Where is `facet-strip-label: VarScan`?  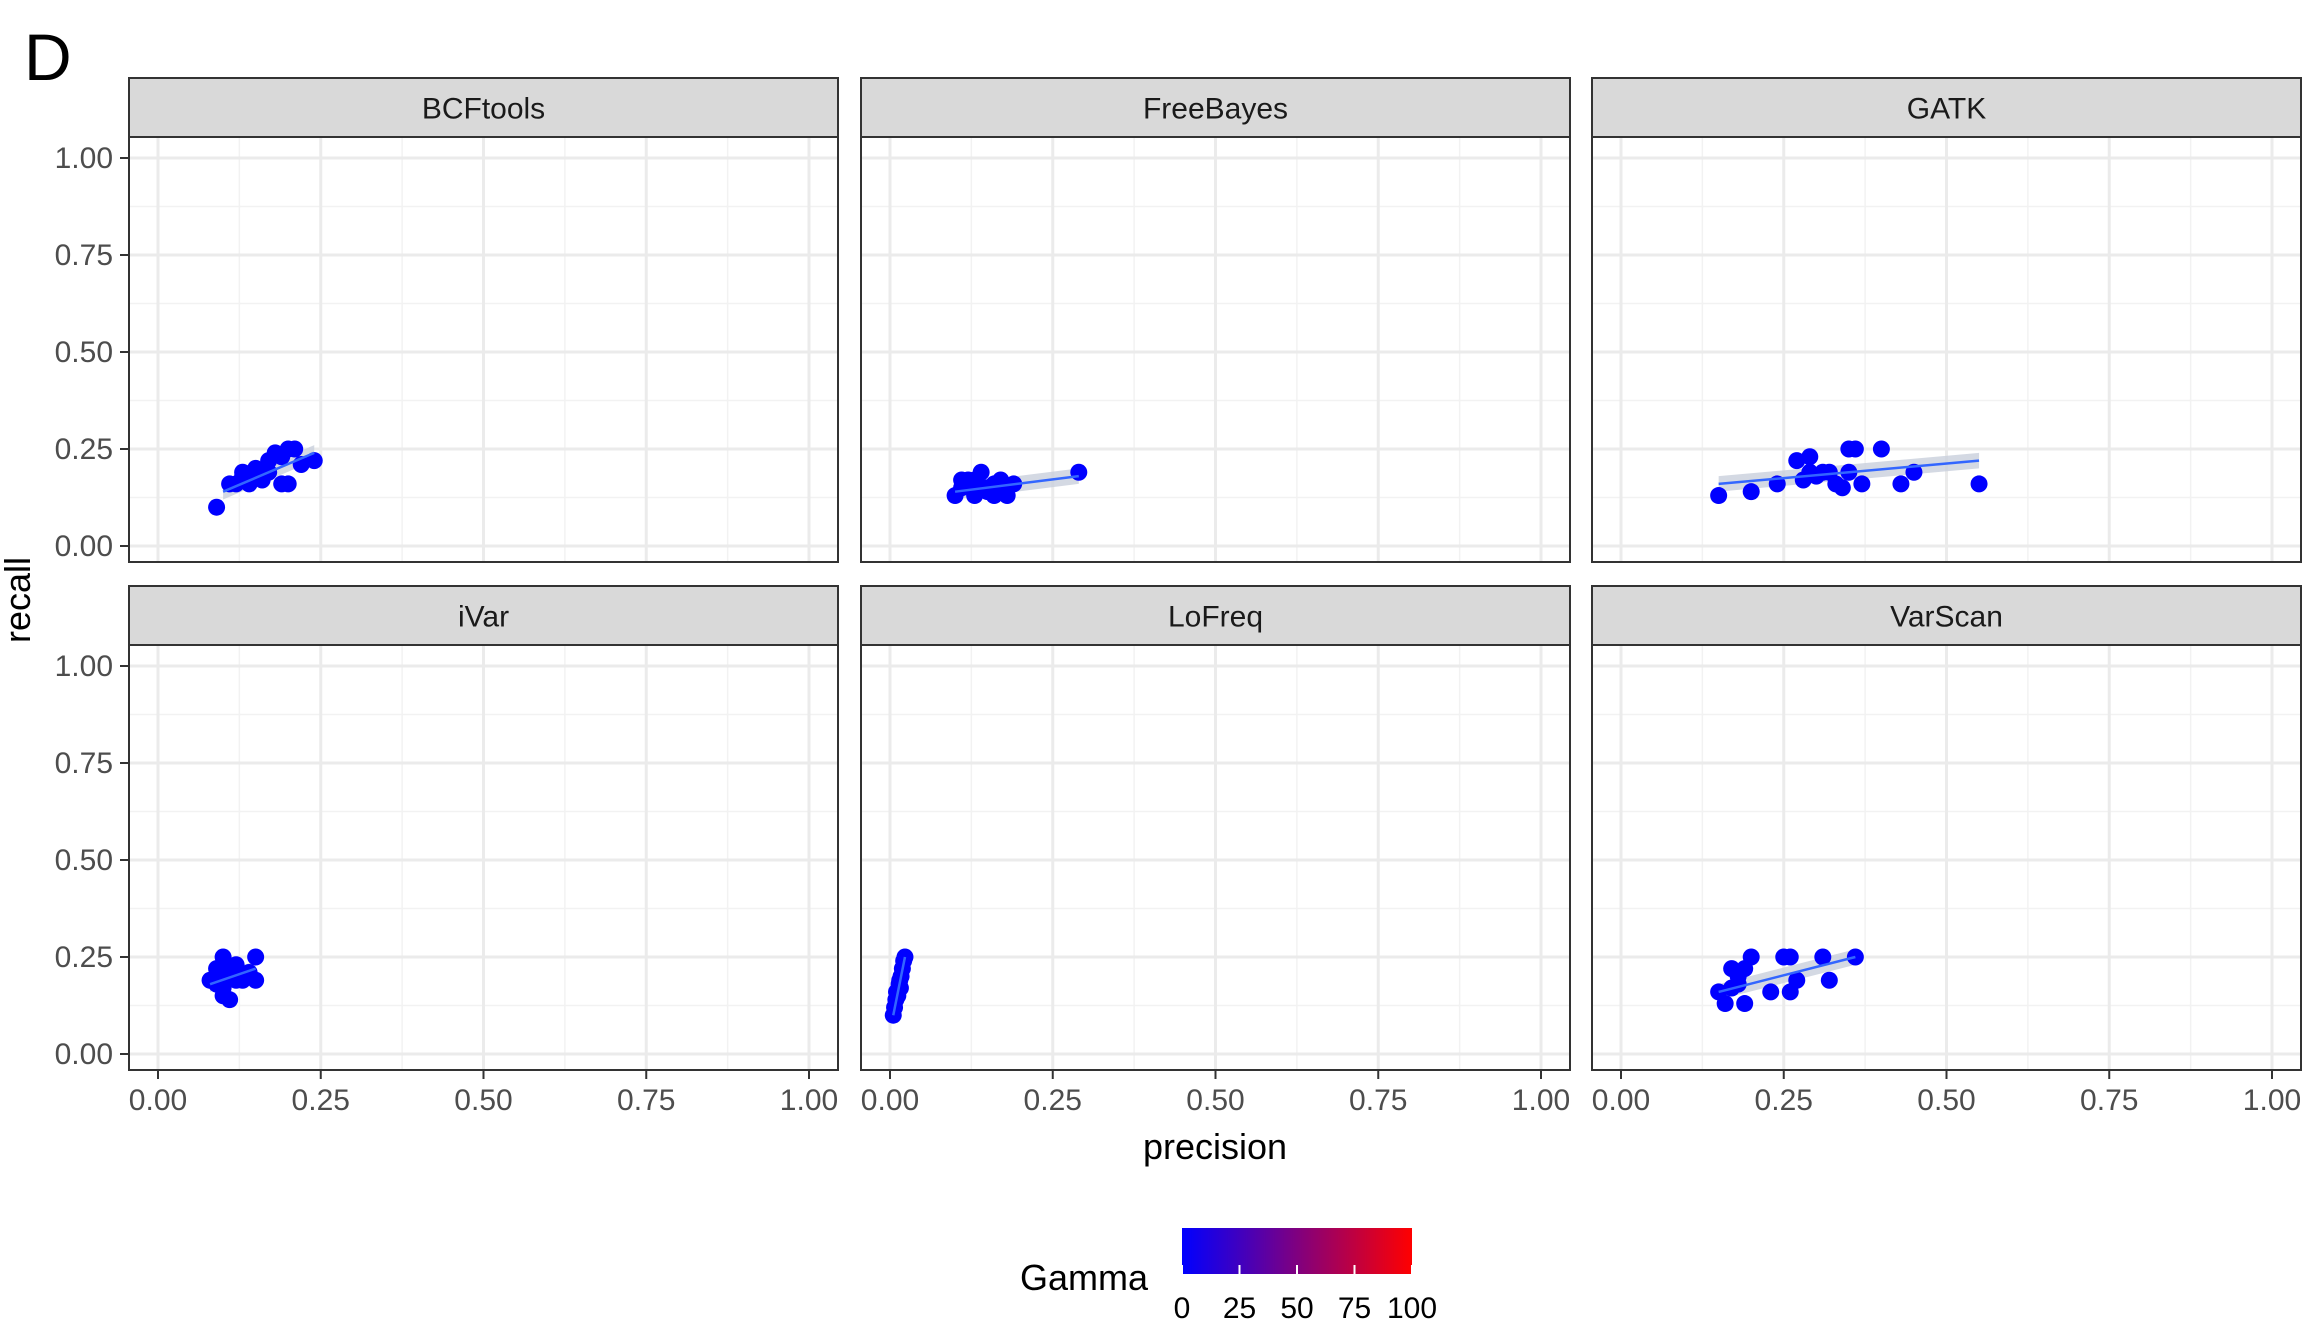 facet-strip-label: VarScan is located at coordinates (1946, 617).